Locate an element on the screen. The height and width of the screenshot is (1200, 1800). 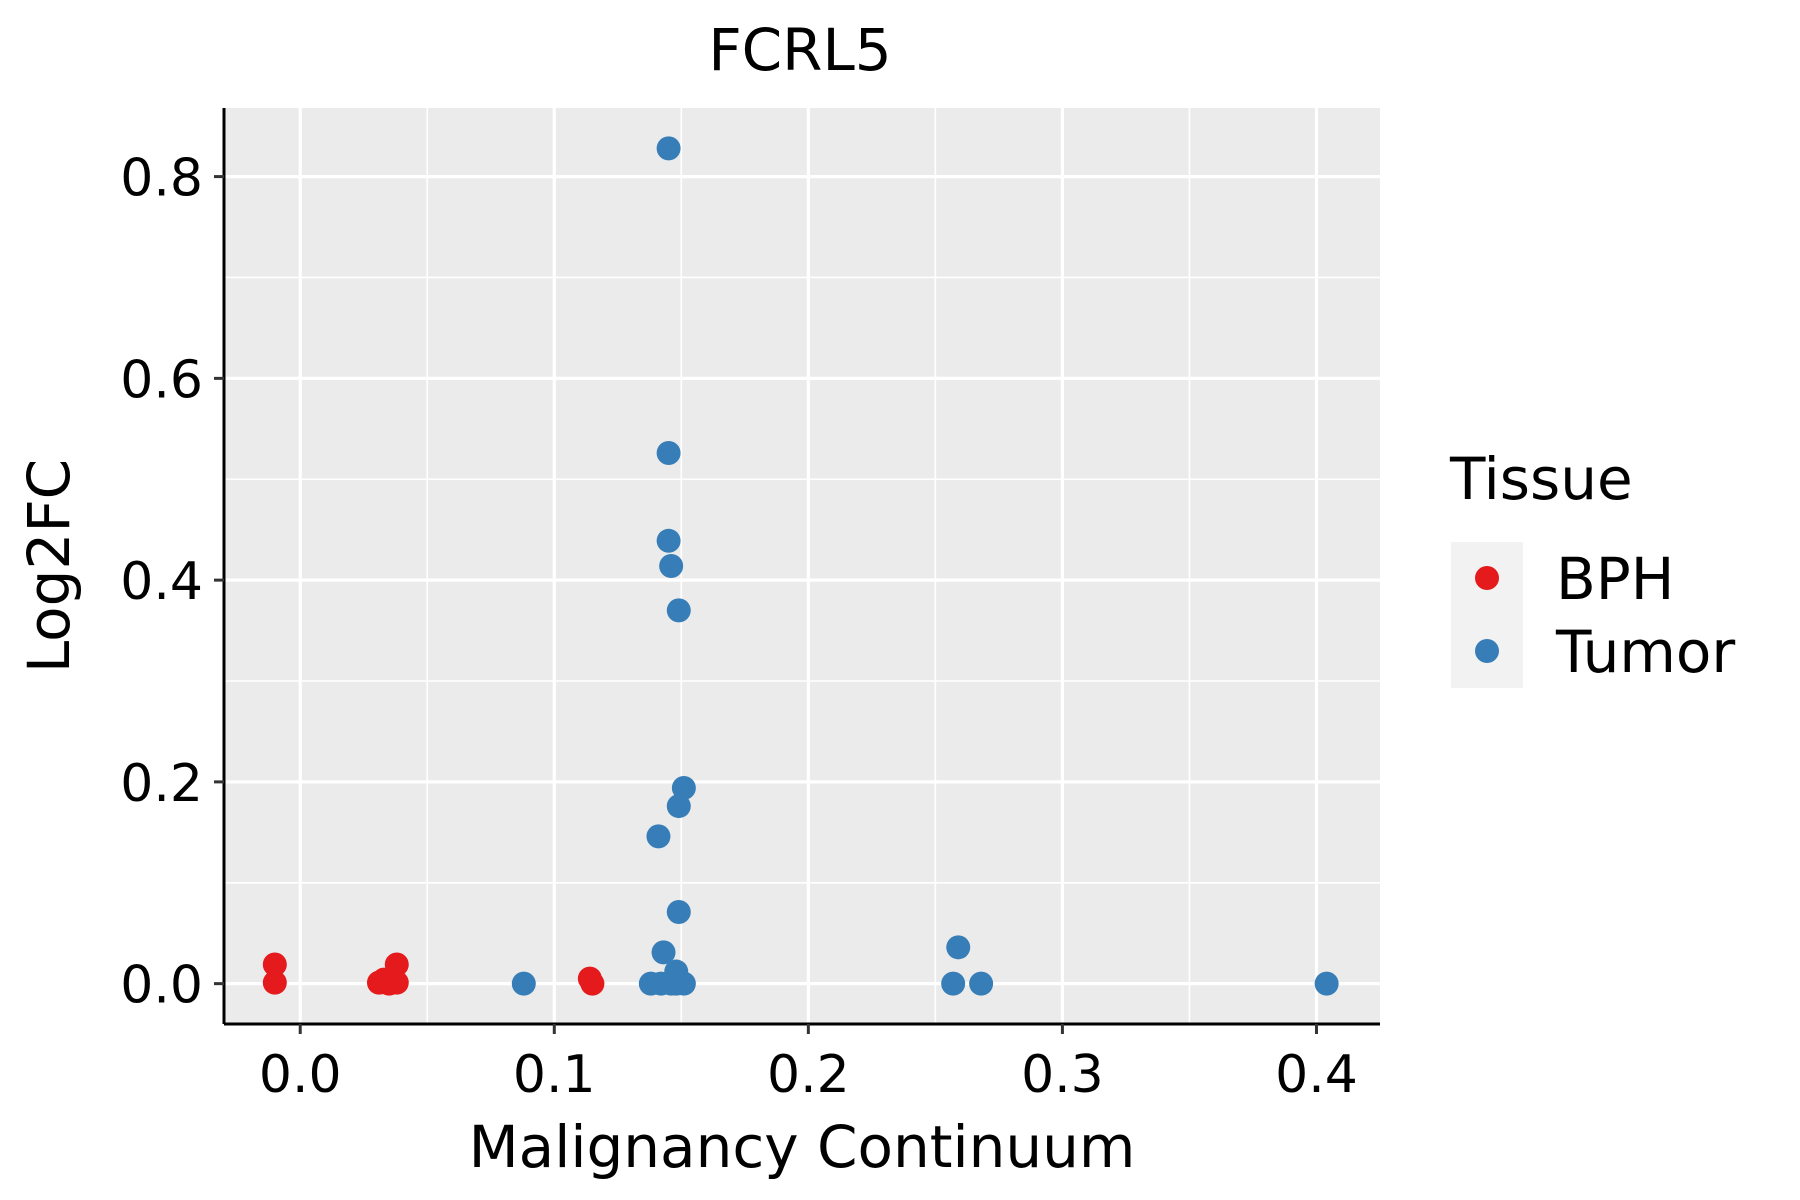
x-axis-title: Malignancy Continuum is located at coordinates (802, 1147).